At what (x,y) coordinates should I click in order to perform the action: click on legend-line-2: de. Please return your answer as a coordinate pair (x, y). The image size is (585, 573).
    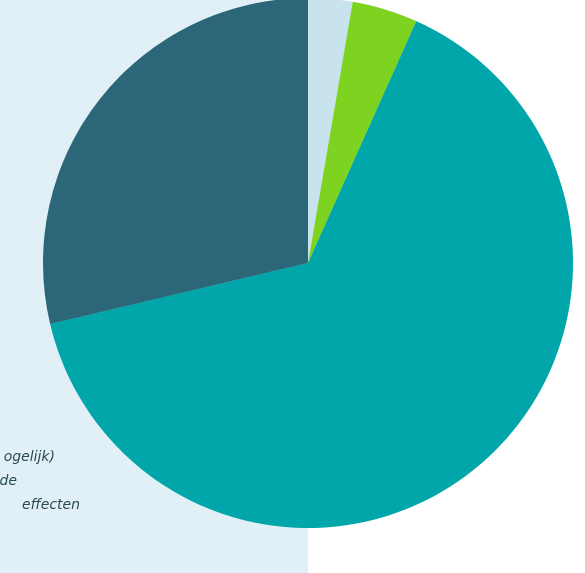
    Looking at the image, I should click on (8, 481).